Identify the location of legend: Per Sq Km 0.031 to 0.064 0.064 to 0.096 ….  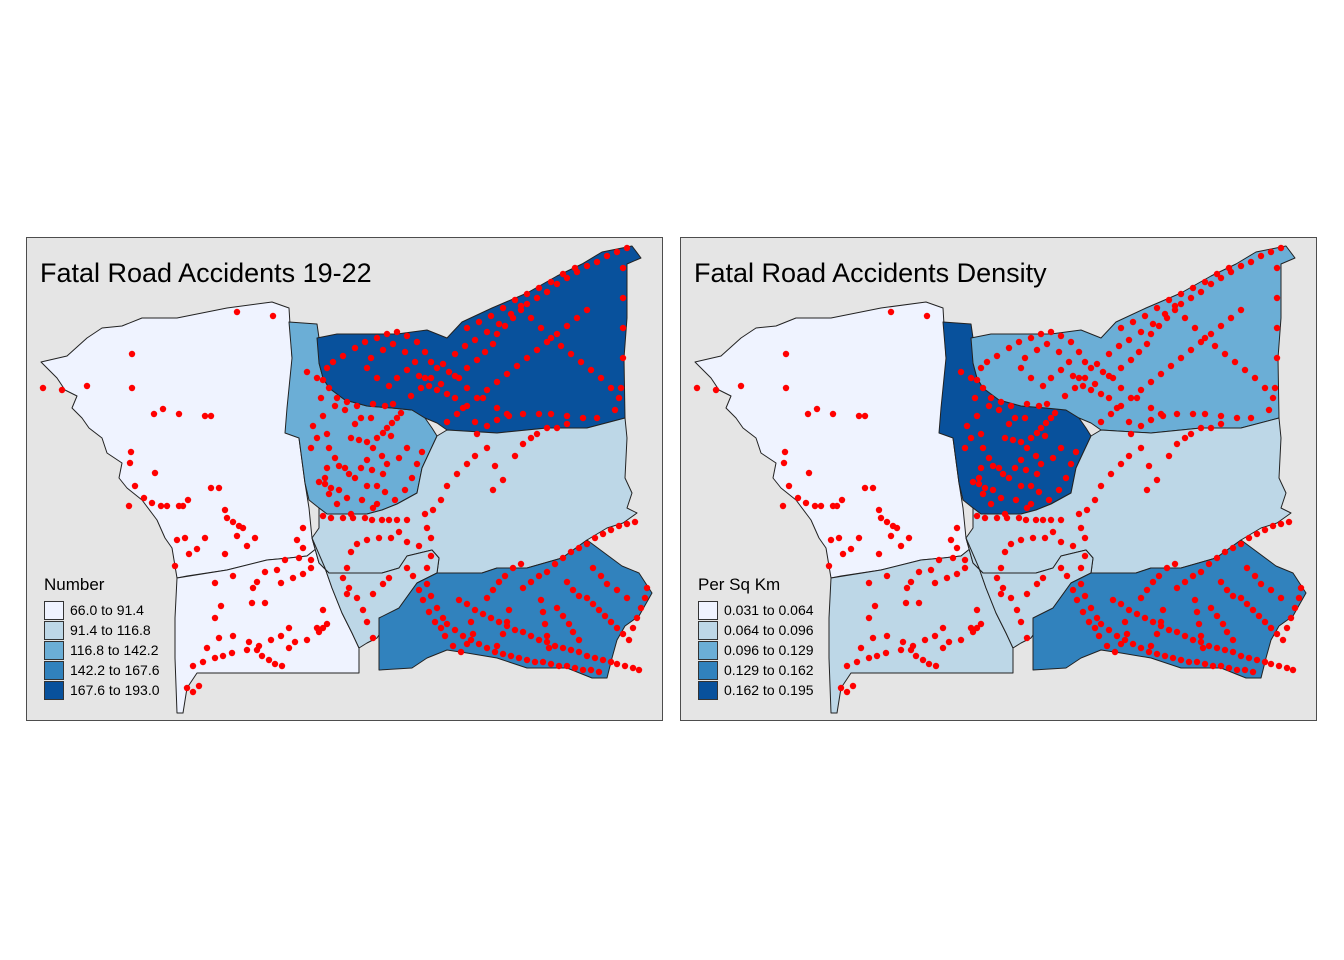
(756, 638).